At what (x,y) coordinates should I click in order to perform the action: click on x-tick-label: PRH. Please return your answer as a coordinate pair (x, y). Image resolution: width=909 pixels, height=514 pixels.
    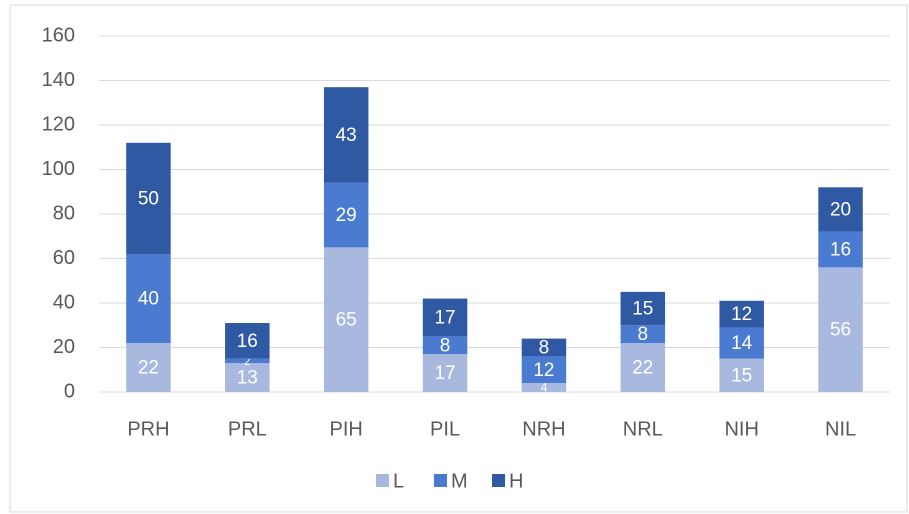
    Looking at the image, I should click on (148, 429).